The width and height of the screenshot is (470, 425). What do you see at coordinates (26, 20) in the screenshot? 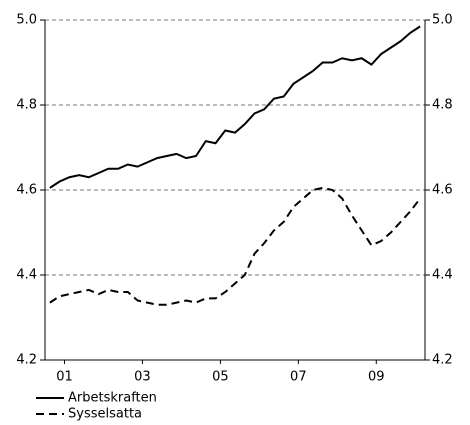
I see `y-tick-label: 5.0` at bounding box center [26, 20].